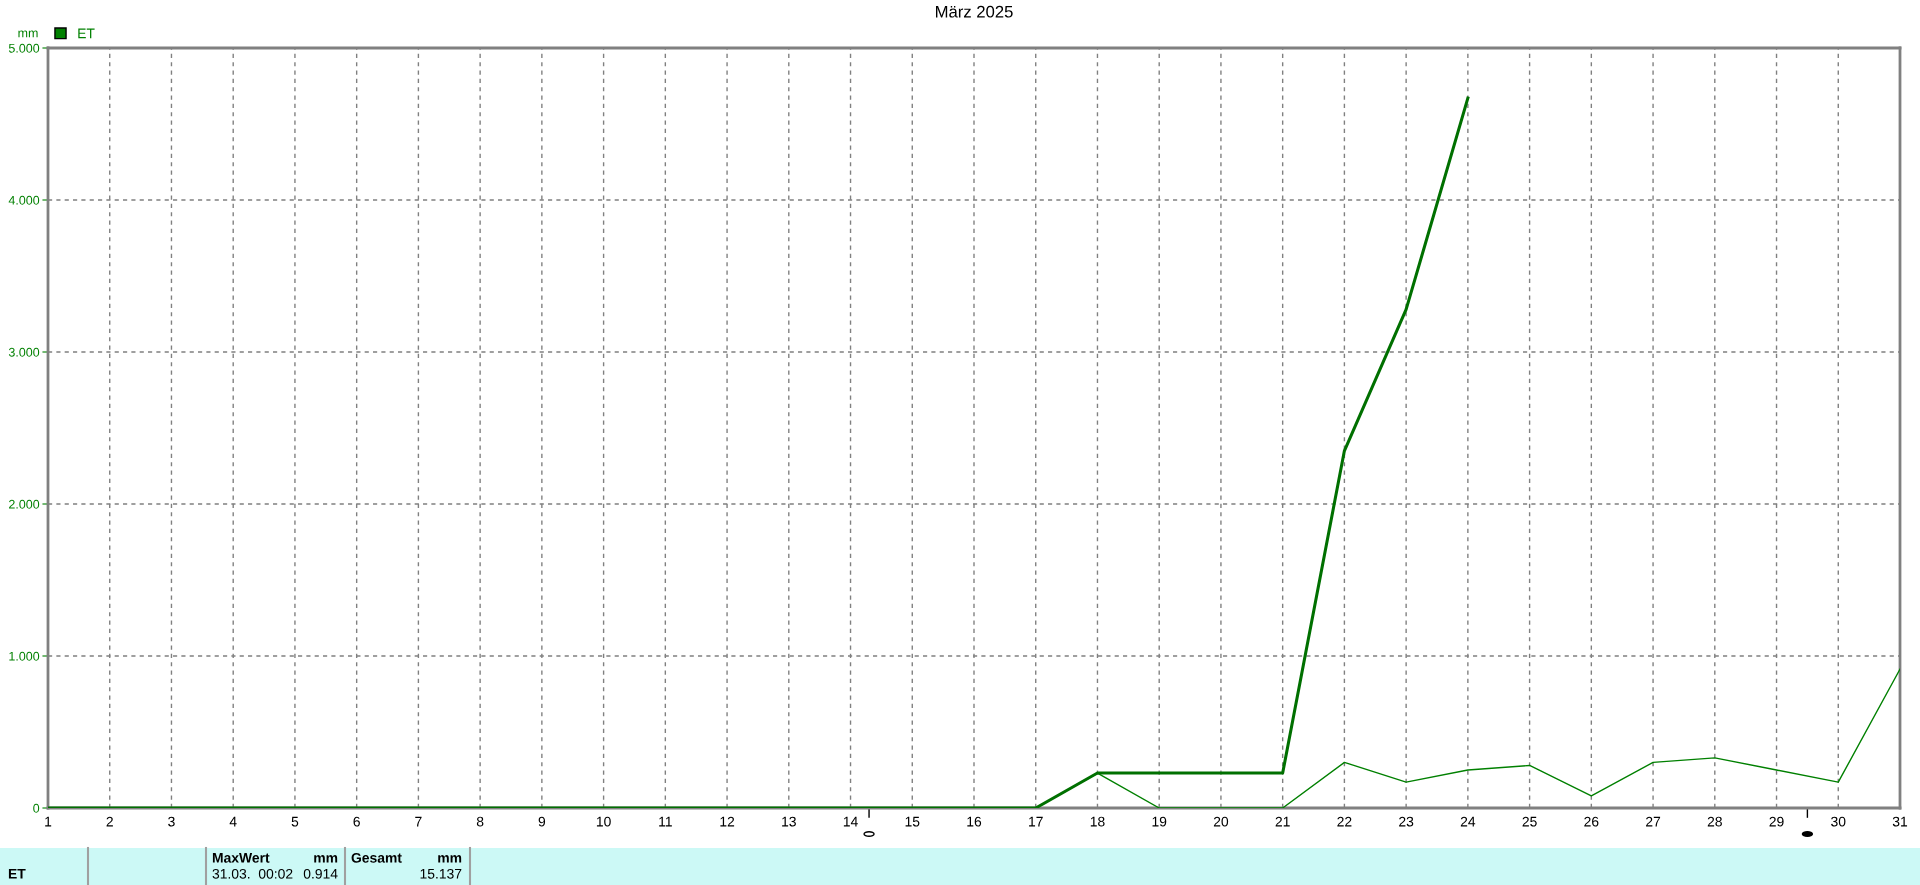 Image resolution: width=1920 pixels, height=885 pixels. Describe the element at coordinates (1529, 821) in the screenshot. I see `x-tick-label: 25` at that location.